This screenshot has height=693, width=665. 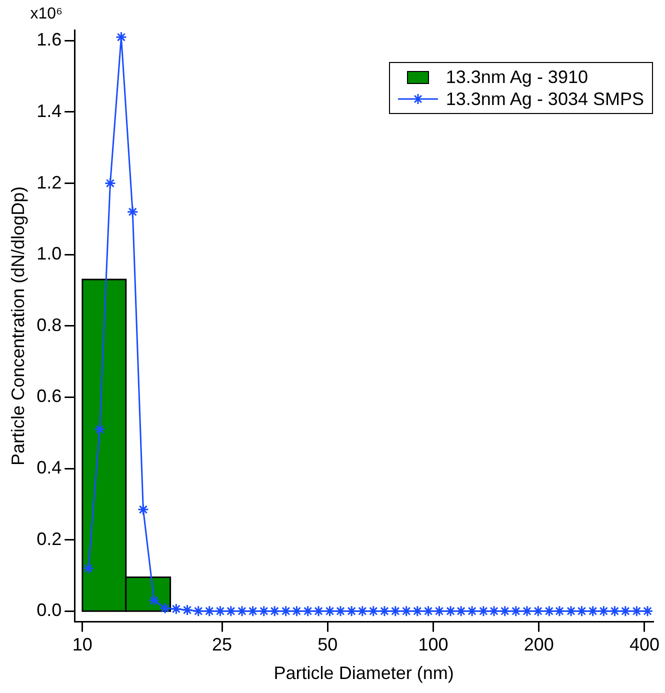 I want to click on y-tick-label: 1.2, so click(x=49, y=182).